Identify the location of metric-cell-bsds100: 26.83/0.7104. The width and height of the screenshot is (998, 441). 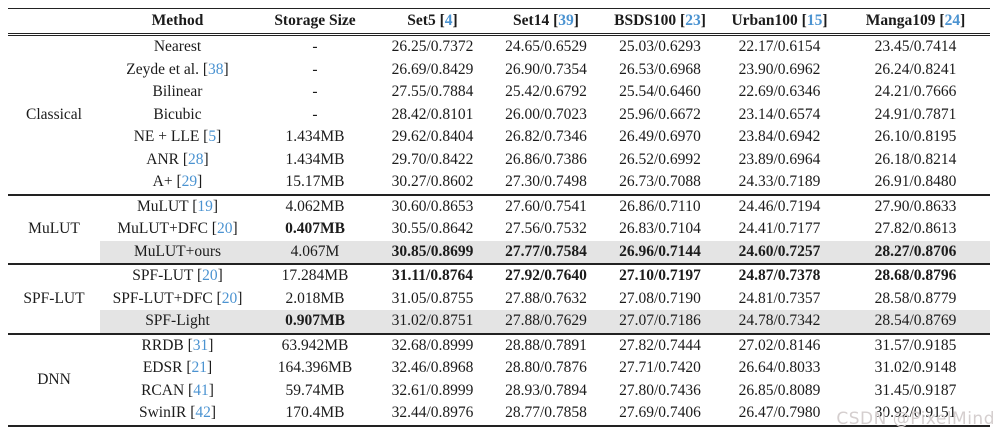
(660, 229).